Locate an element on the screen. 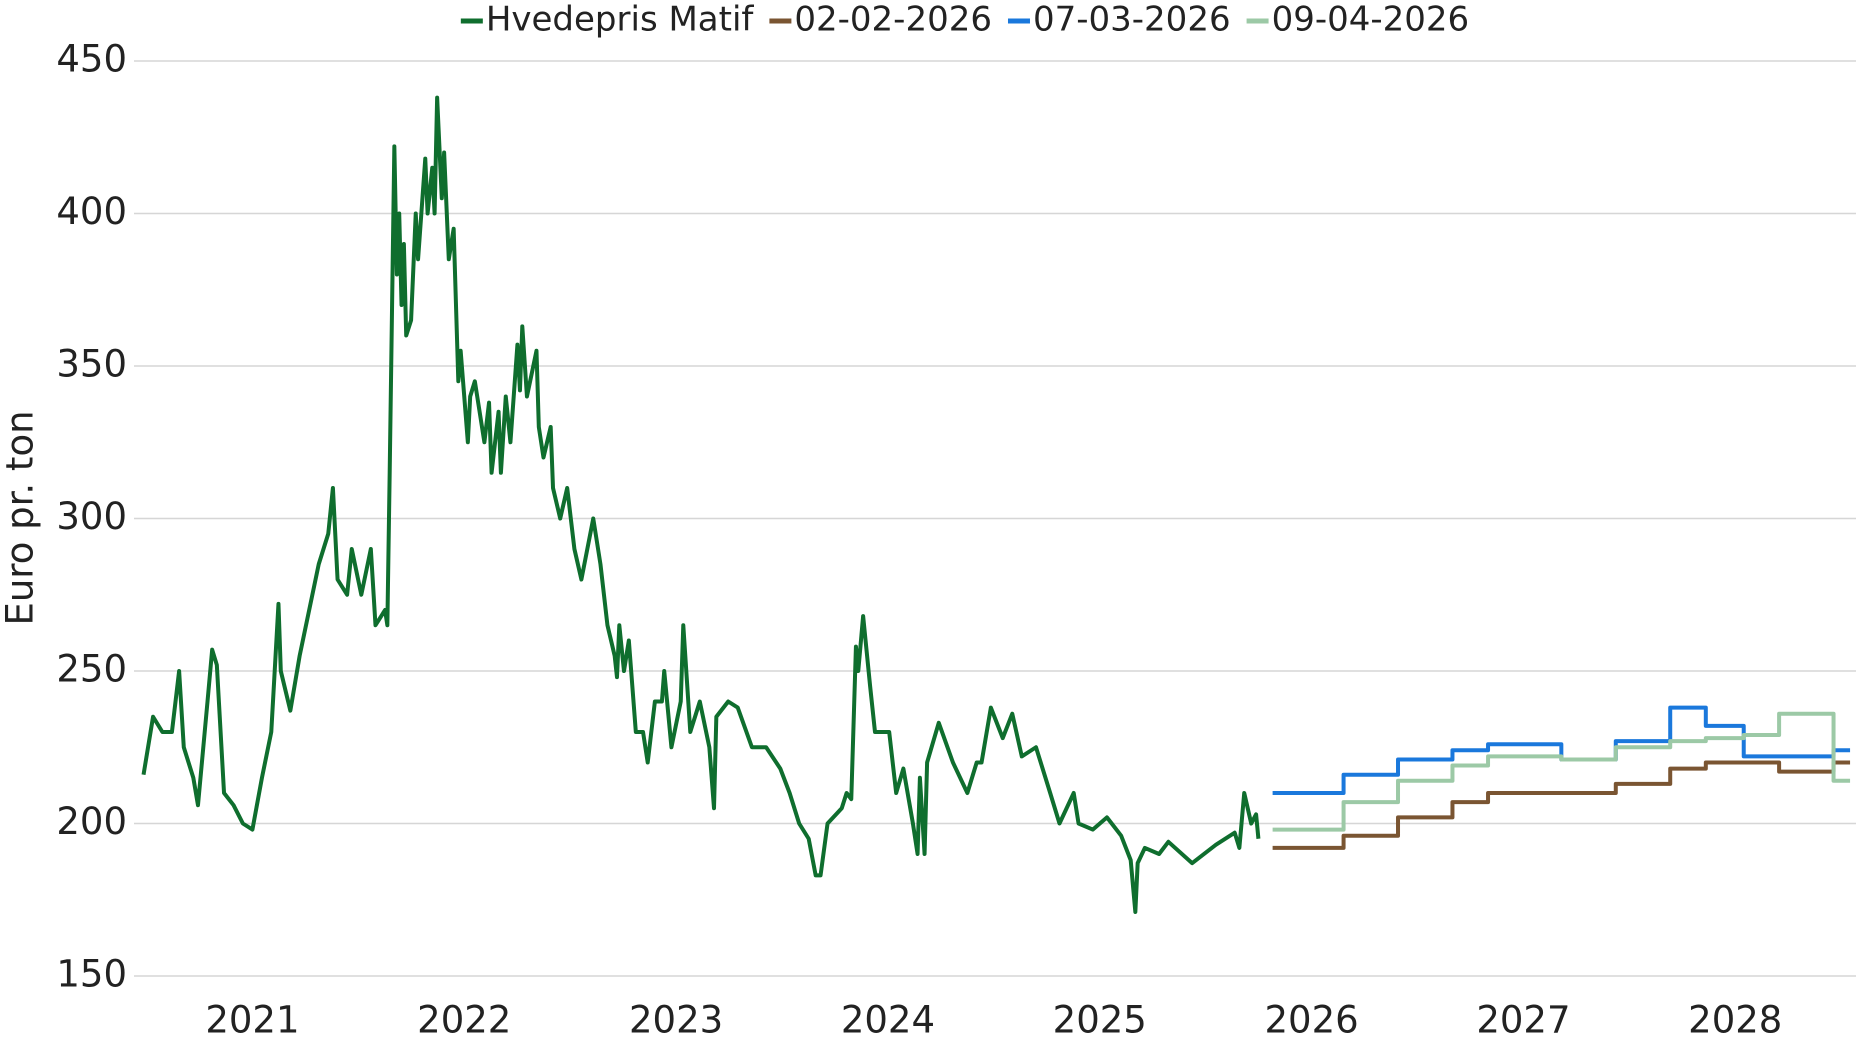  y-tick-label: 250 is located at coordinates (91, 669).